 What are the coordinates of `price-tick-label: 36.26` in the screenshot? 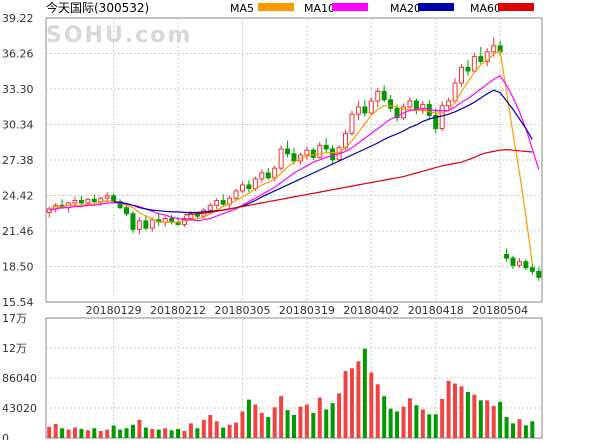 It's located at (18, 54).